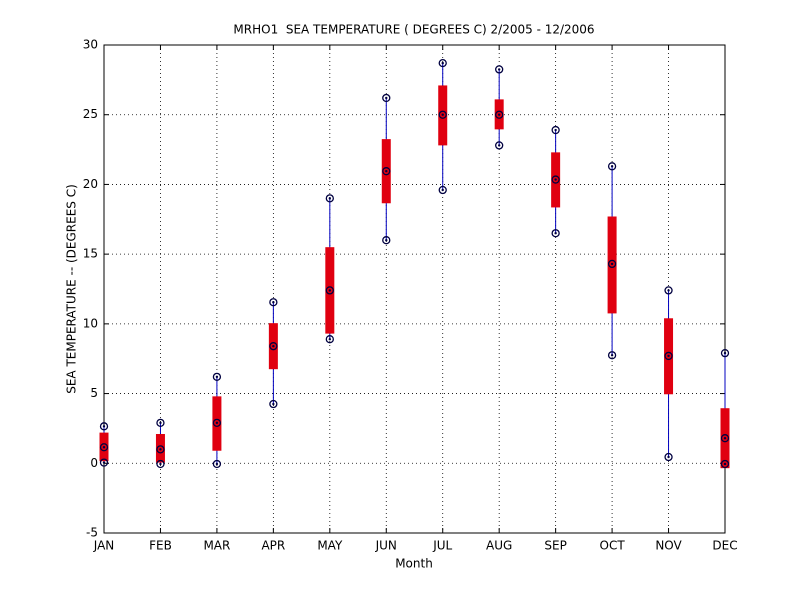  What do you see at coordinates (90, 45) in the screenshot?
I see `y-tick-label: 30` at bounding box center [90, 45].